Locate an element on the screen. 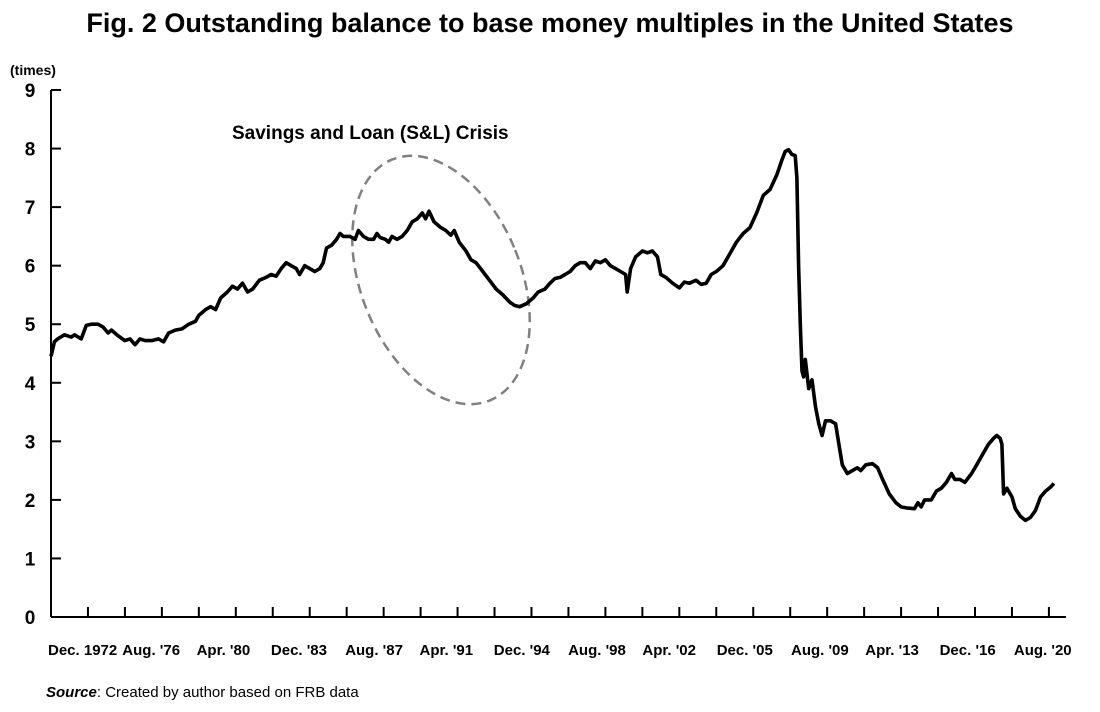 This screenshot has width=1100, height=712. y-tick-label-6: 6 is located at coordinates (30, 267).